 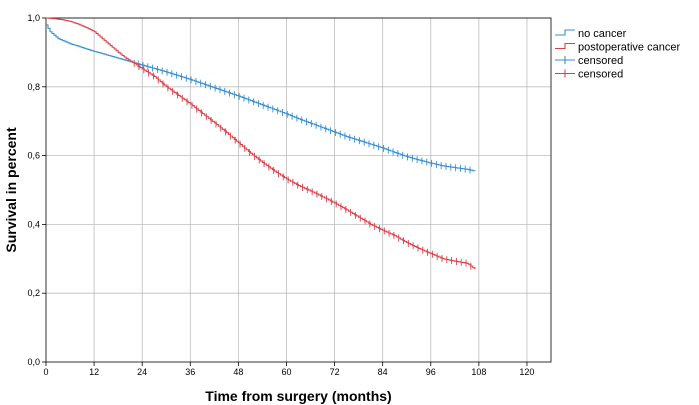 I want to click on x-tick-label: 60, so click(x=286, y=372).